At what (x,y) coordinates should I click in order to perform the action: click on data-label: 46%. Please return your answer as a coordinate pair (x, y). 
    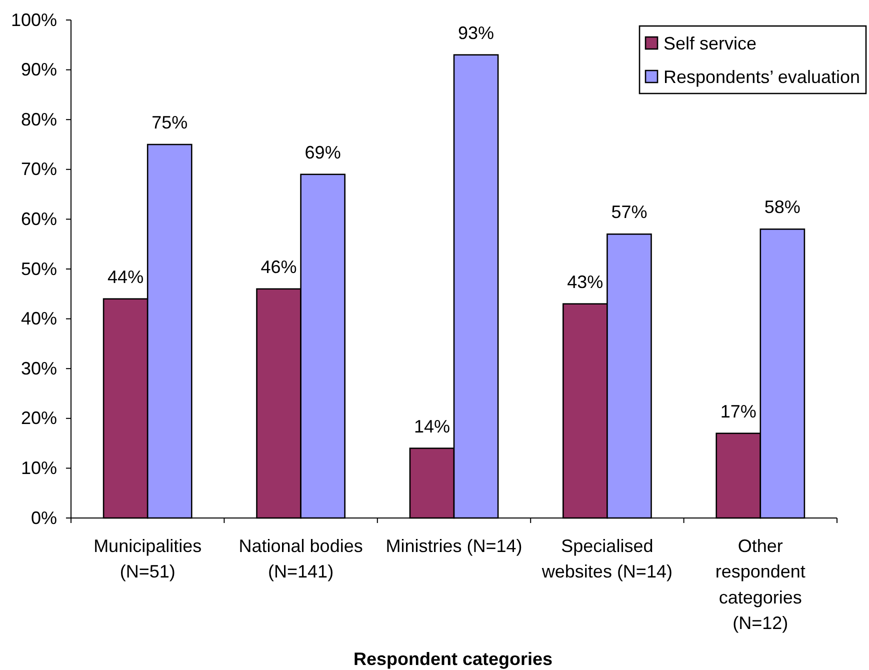
    Looking at the image, I should click on (278, 266).